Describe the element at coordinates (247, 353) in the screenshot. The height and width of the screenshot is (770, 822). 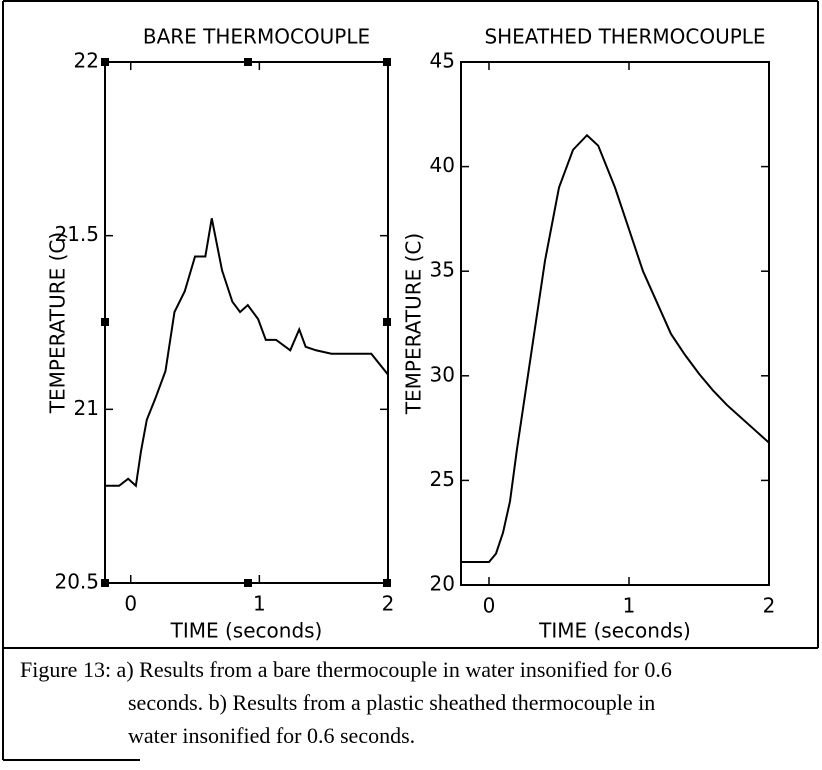
I see `data-line` at that location.